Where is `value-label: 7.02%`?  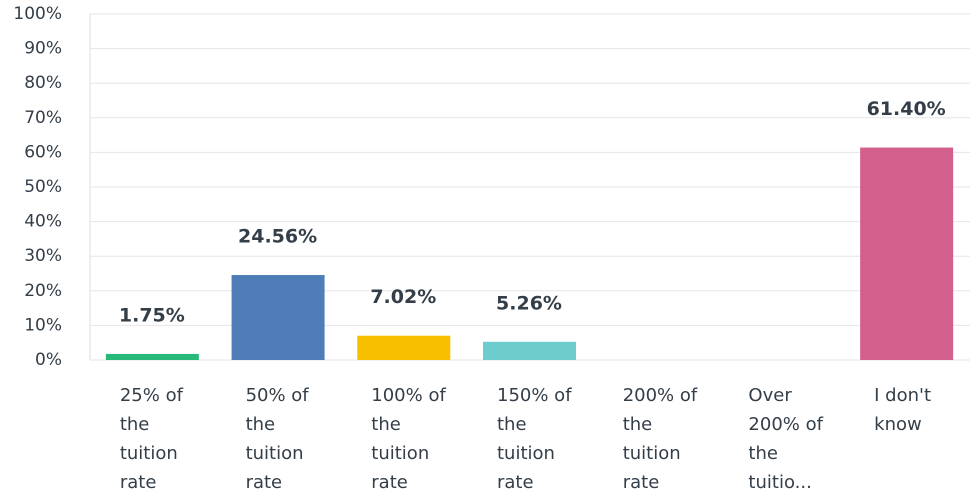 value-label: 7.02% is located at coordinates (403, 297).